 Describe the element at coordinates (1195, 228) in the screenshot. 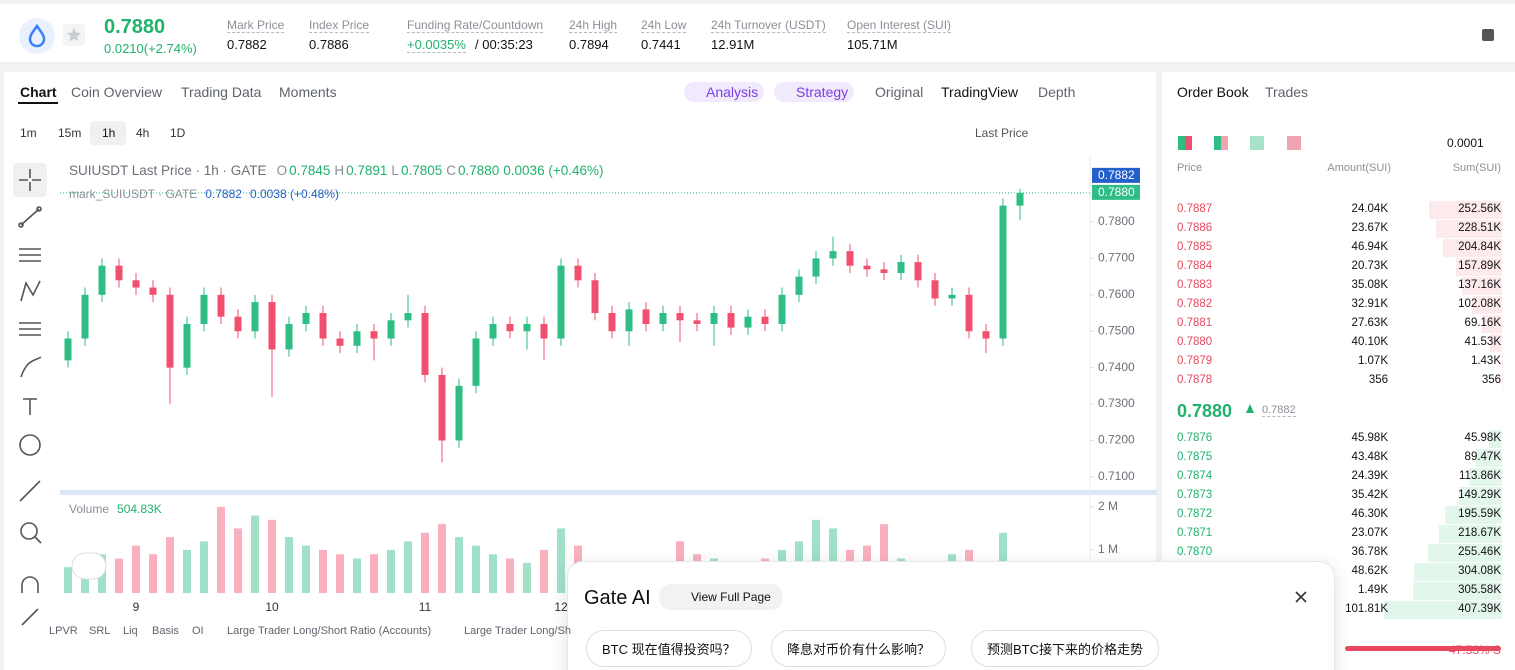

I see `order-price: 0.7886` at that location.